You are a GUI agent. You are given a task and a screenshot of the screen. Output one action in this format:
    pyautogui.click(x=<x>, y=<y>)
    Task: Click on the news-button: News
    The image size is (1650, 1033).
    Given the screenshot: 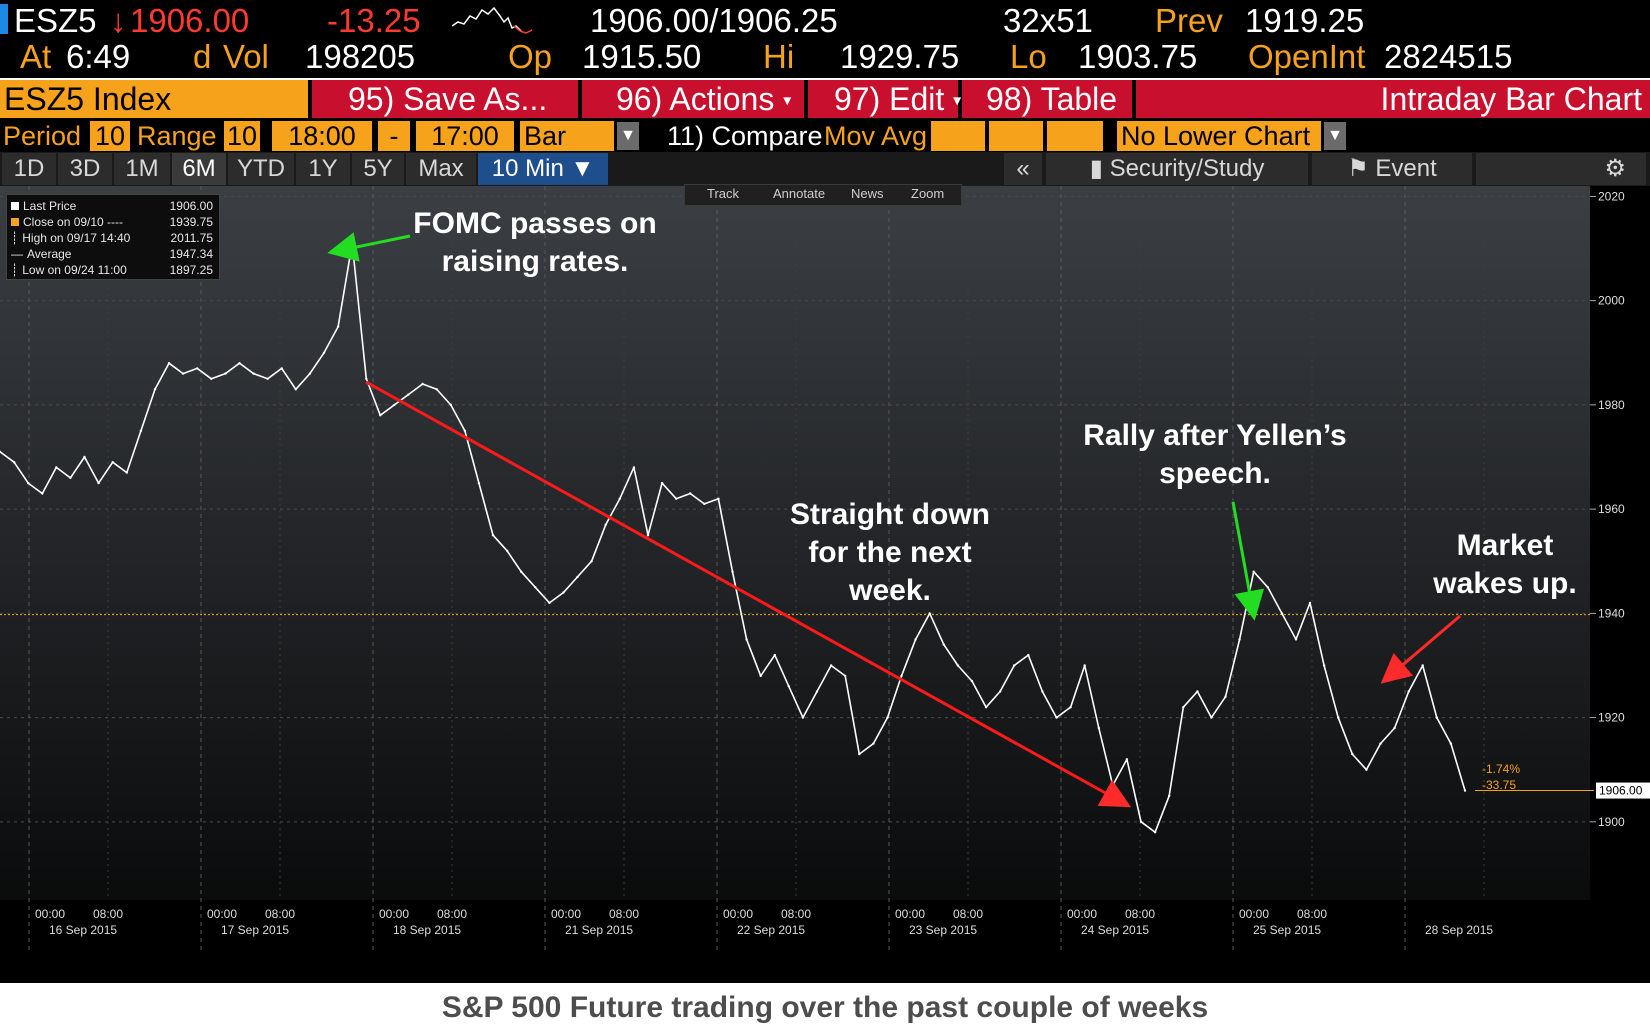 What is the action you would take?
    pyautogui.click(x=867, y=193)
    